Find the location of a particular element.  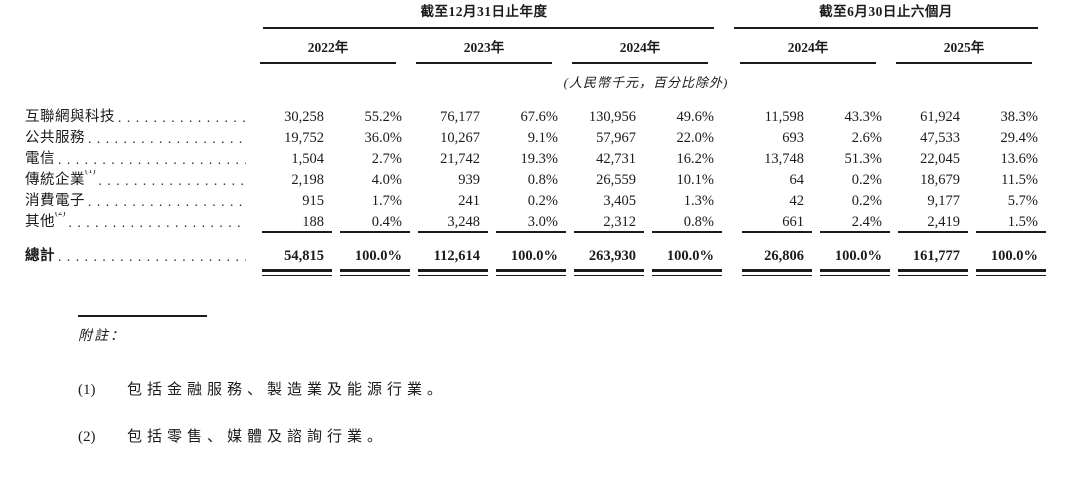

total-value: 263,930 is located at coordinates (612, 255).